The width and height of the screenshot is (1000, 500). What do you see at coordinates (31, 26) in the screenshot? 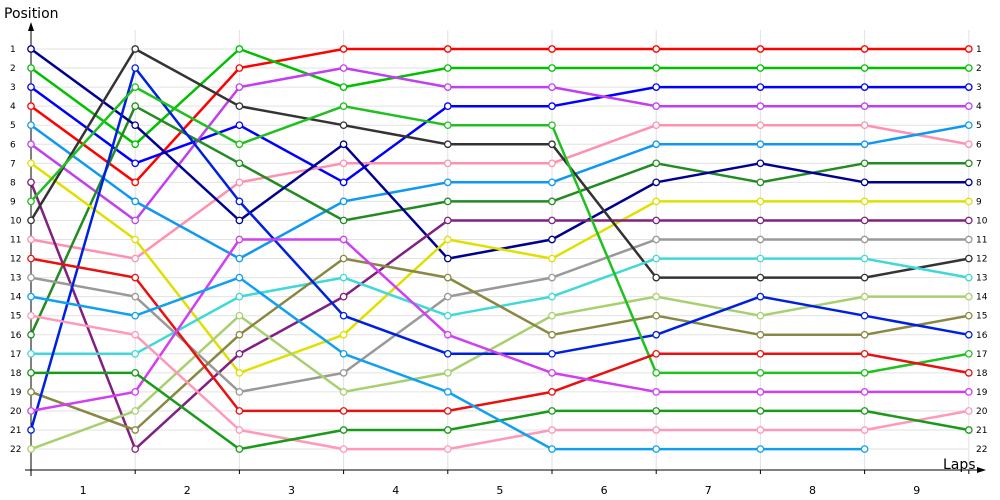
I see `y-axis-arrow` at bounding box center [31, 26].